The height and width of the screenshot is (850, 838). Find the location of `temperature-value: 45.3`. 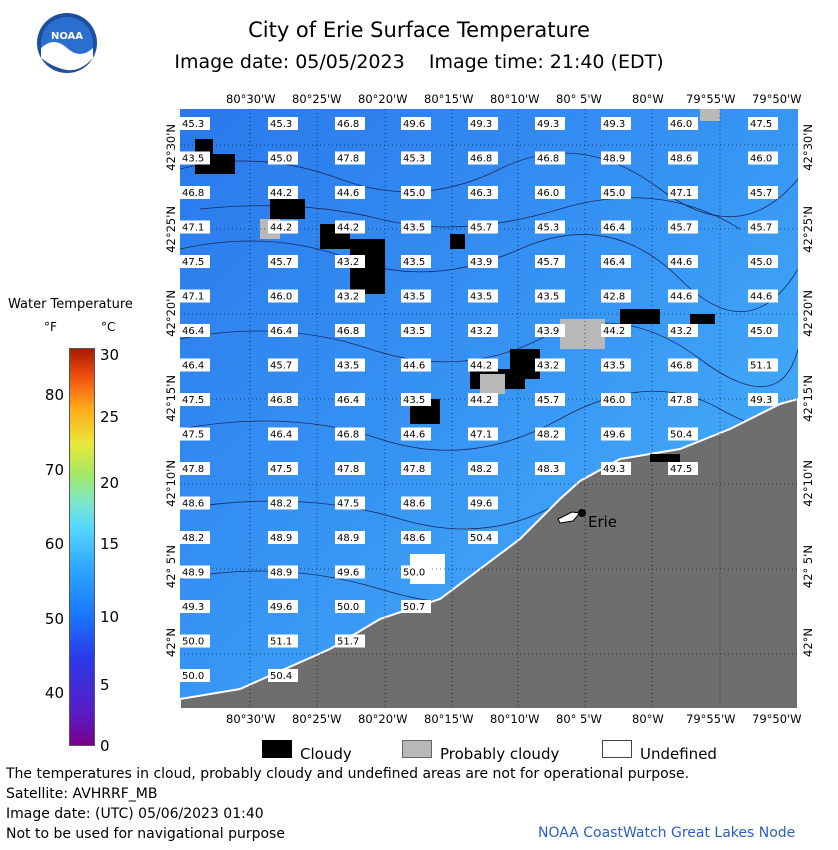

temperature-value: 45.3 is located at coordinates (550, 227).